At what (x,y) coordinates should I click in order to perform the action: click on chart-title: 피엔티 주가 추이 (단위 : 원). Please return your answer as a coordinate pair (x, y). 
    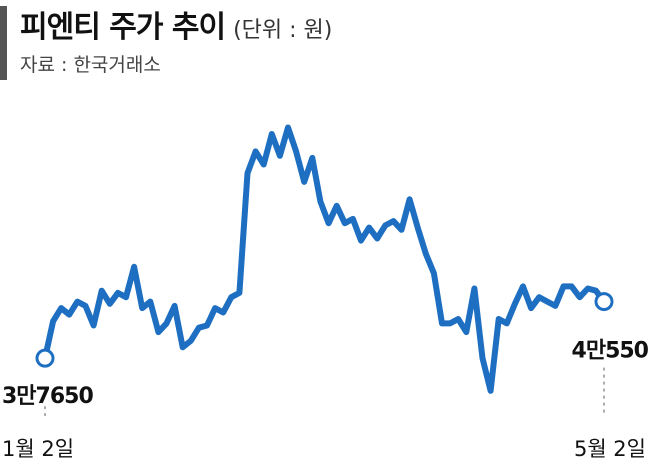
    Looking at the image, I should click on (176, 27).